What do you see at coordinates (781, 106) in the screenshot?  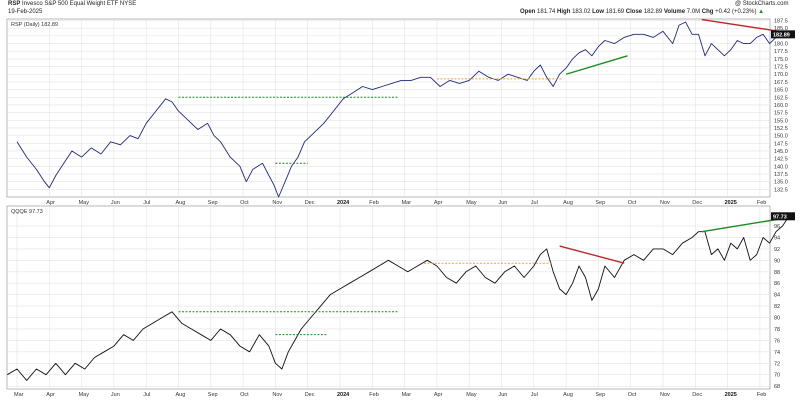 I see `price-y-tick-label: 160.0` at bounding box center [781, 106].